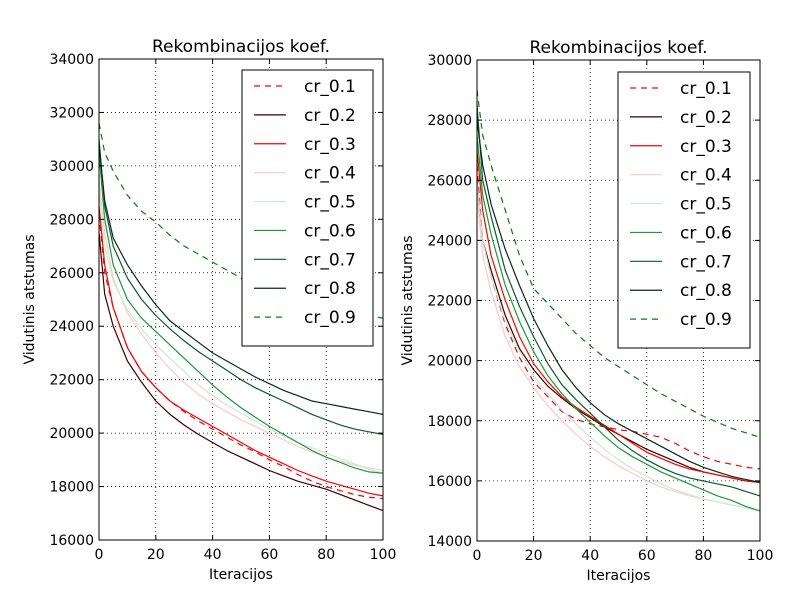 The image size is (800, 600). Describe the element at coordinates (71, 113) in the screenshot. I see `y-tick-label: 32000` at that location.